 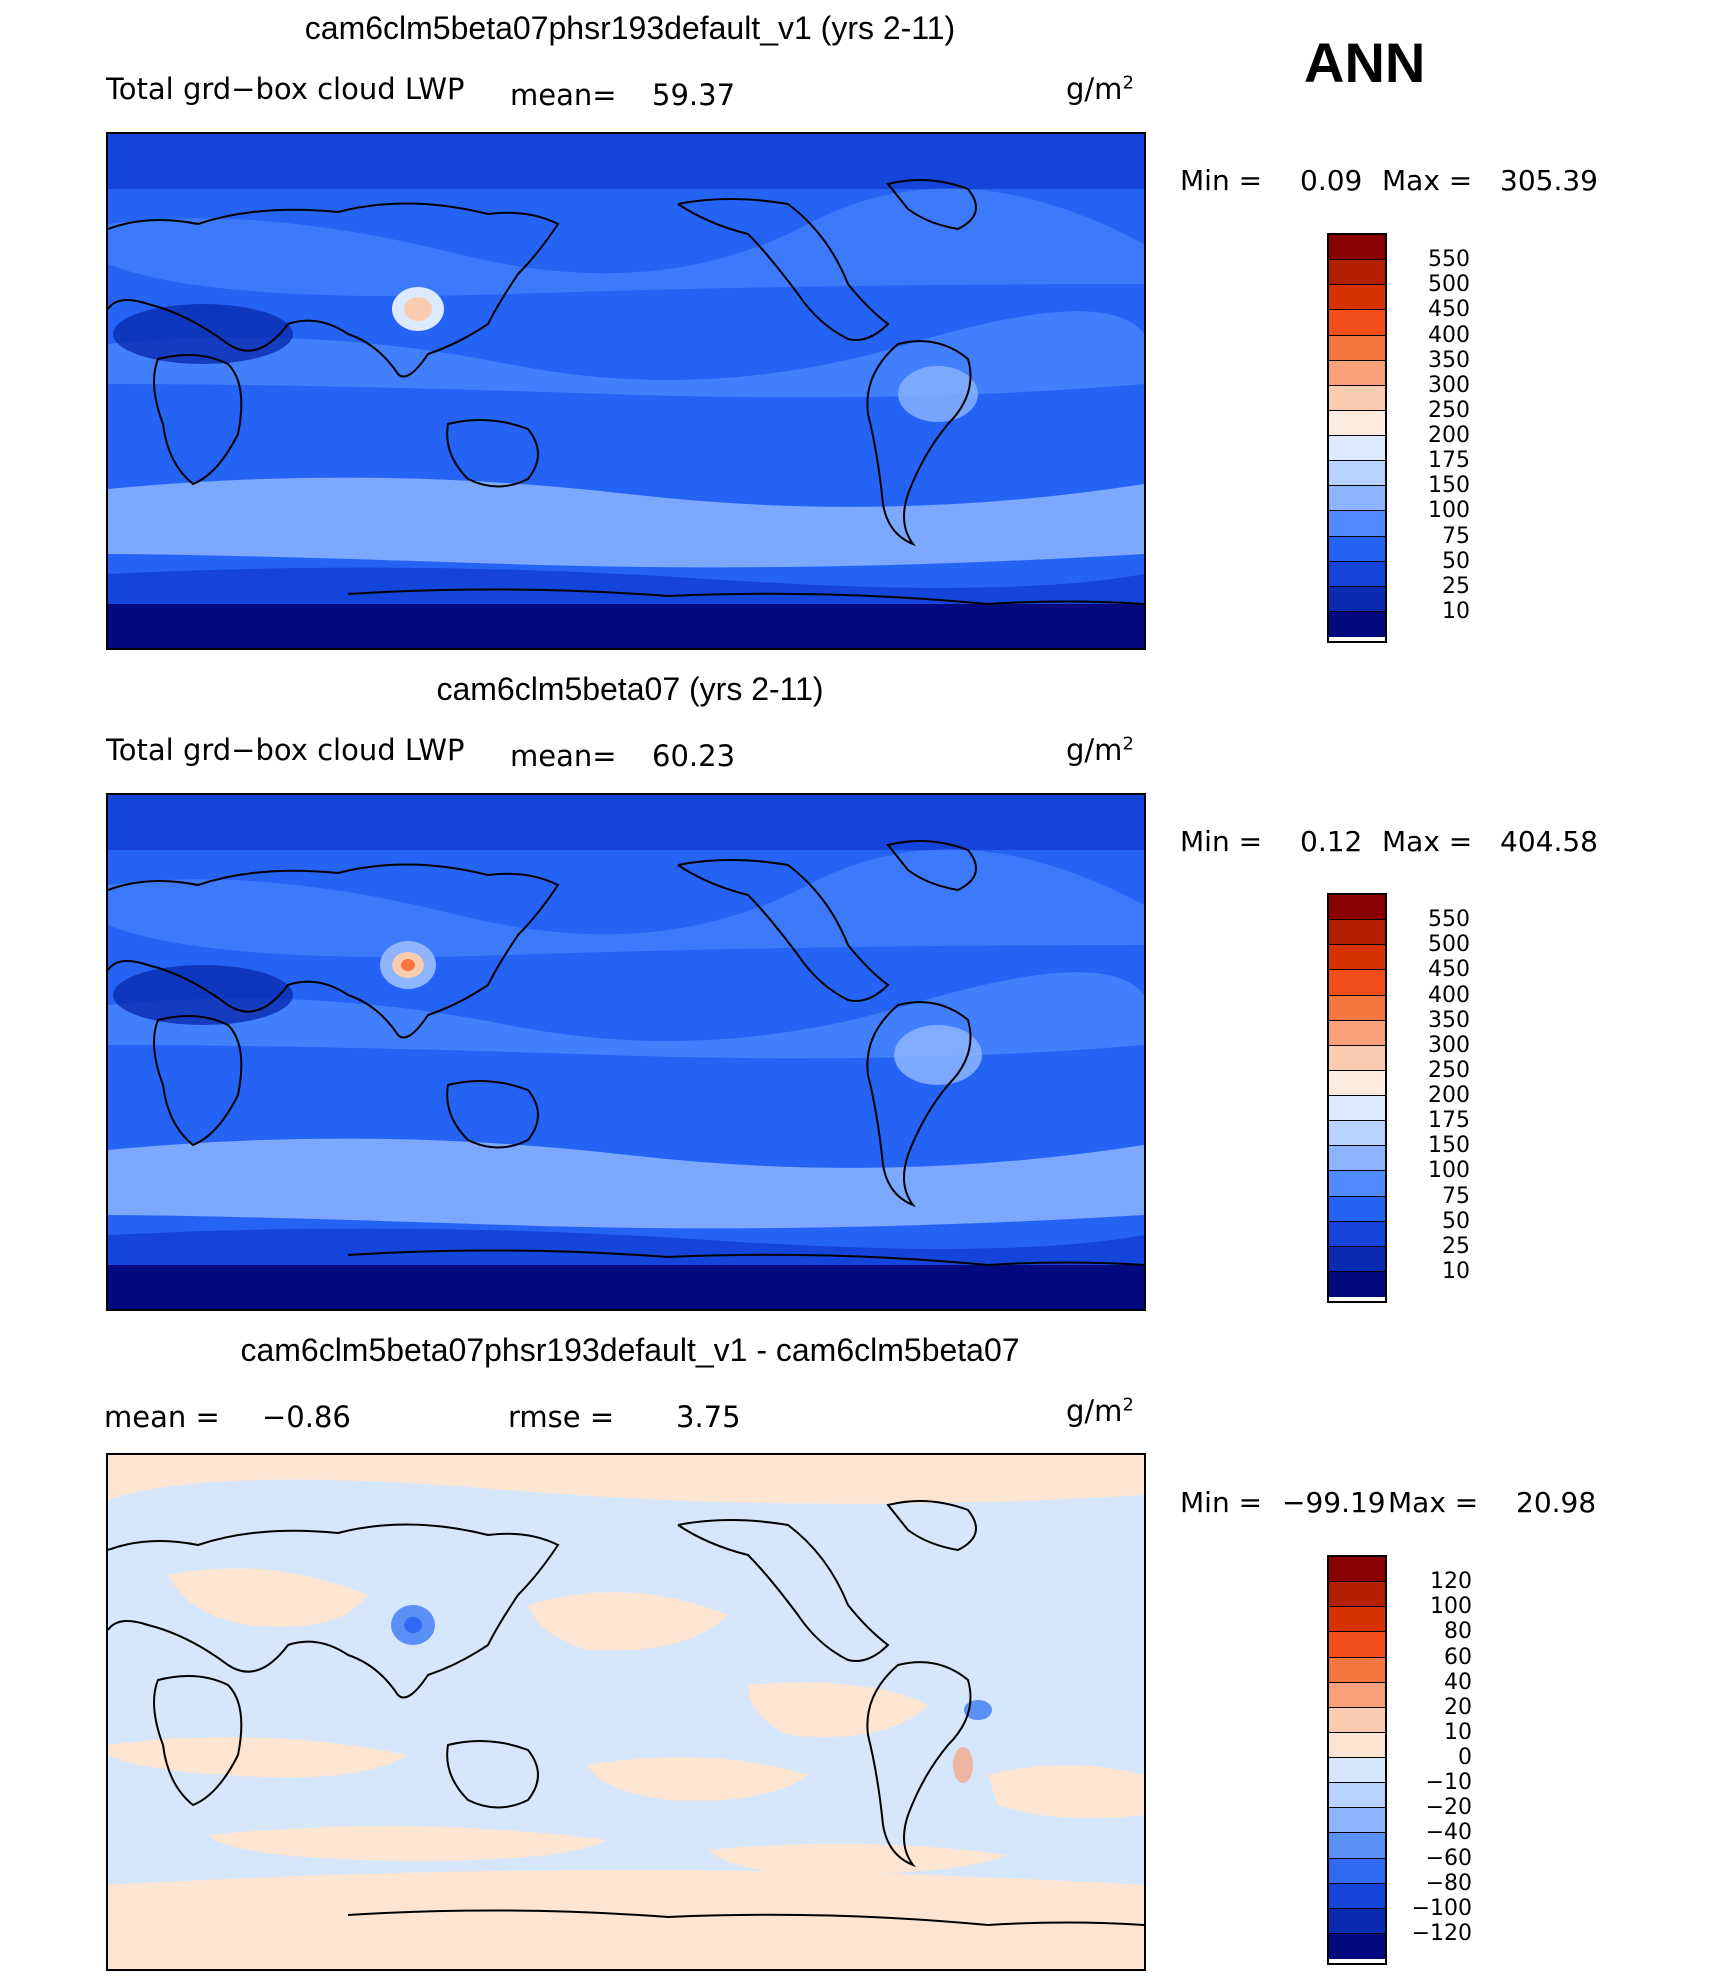 What do you see at coordinates (1549, 180) in the screenshot?
I see `panel1-max-value: 305.39` at bounding box center [1549, 180].